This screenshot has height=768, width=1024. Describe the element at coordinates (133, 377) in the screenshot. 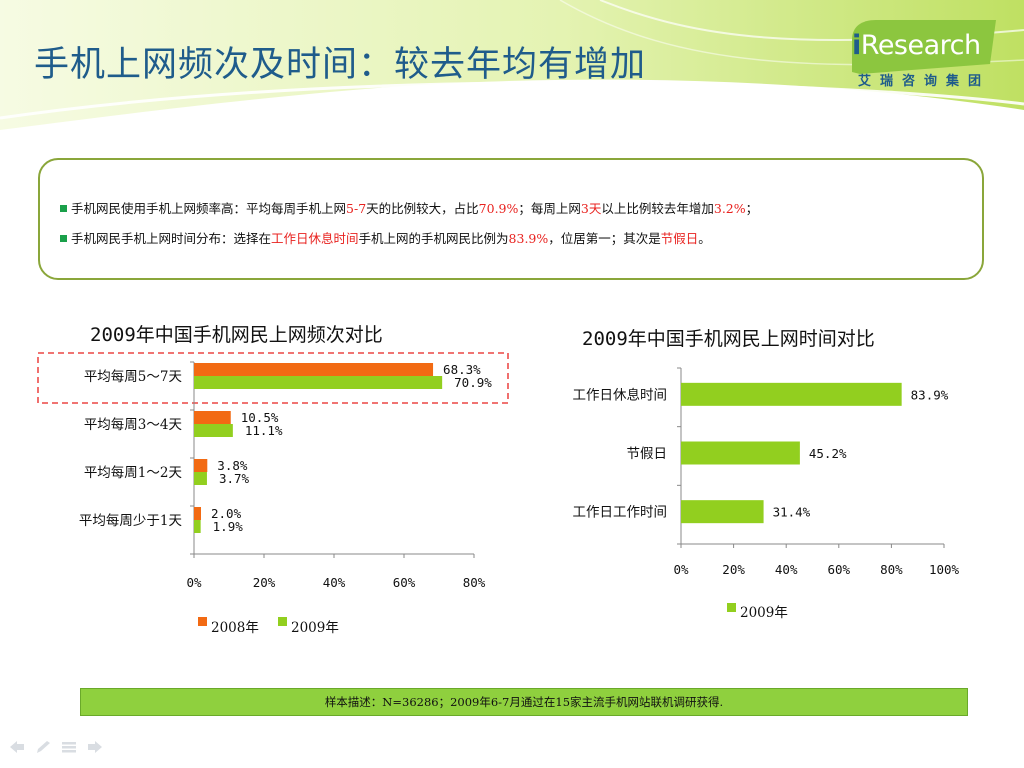

I see `category-label: 平均每周5～7天` at that location.